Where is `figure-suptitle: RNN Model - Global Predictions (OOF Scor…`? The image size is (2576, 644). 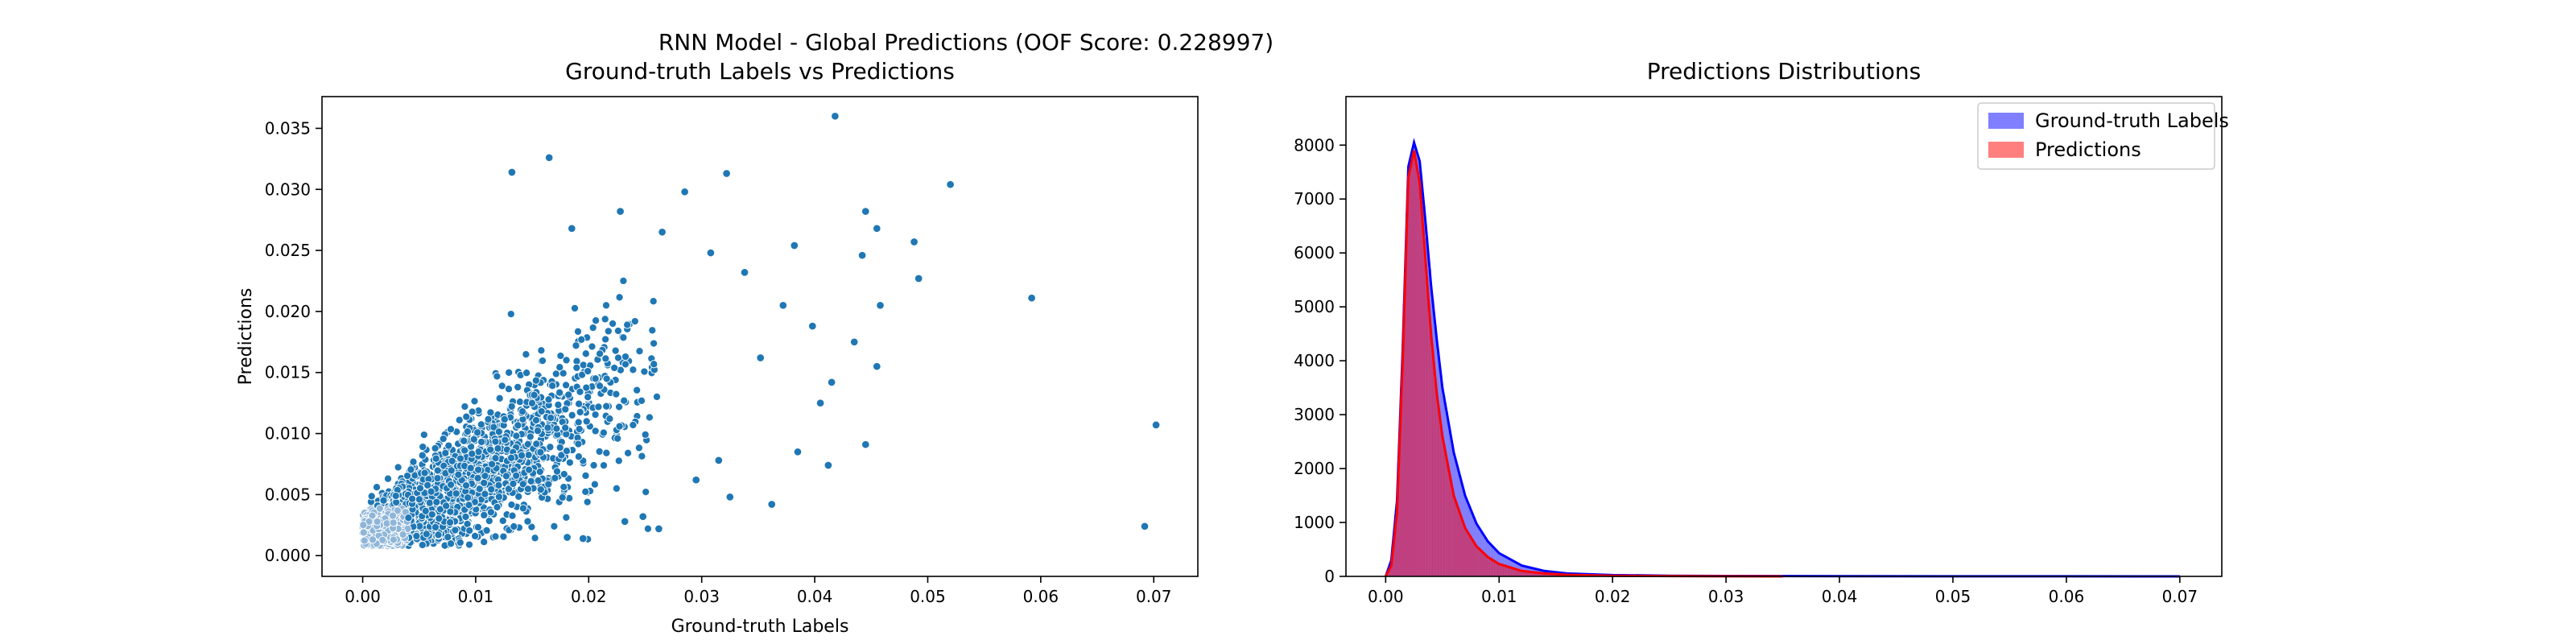
figure-suptitle: RNN Model - Global Predictions (OOF Scor… is located at coordinates (966, 42).